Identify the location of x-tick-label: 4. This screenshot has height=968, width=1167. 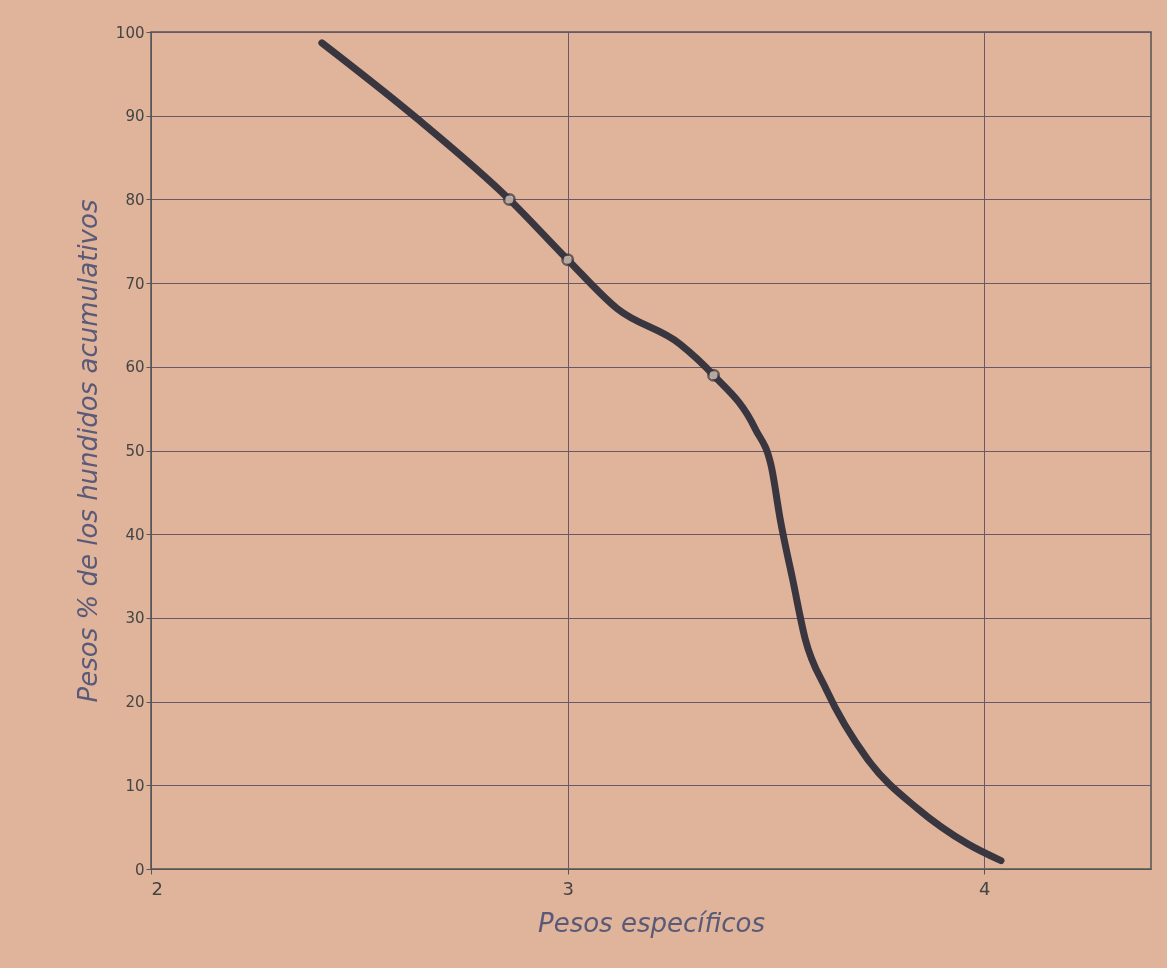
(985, 888).